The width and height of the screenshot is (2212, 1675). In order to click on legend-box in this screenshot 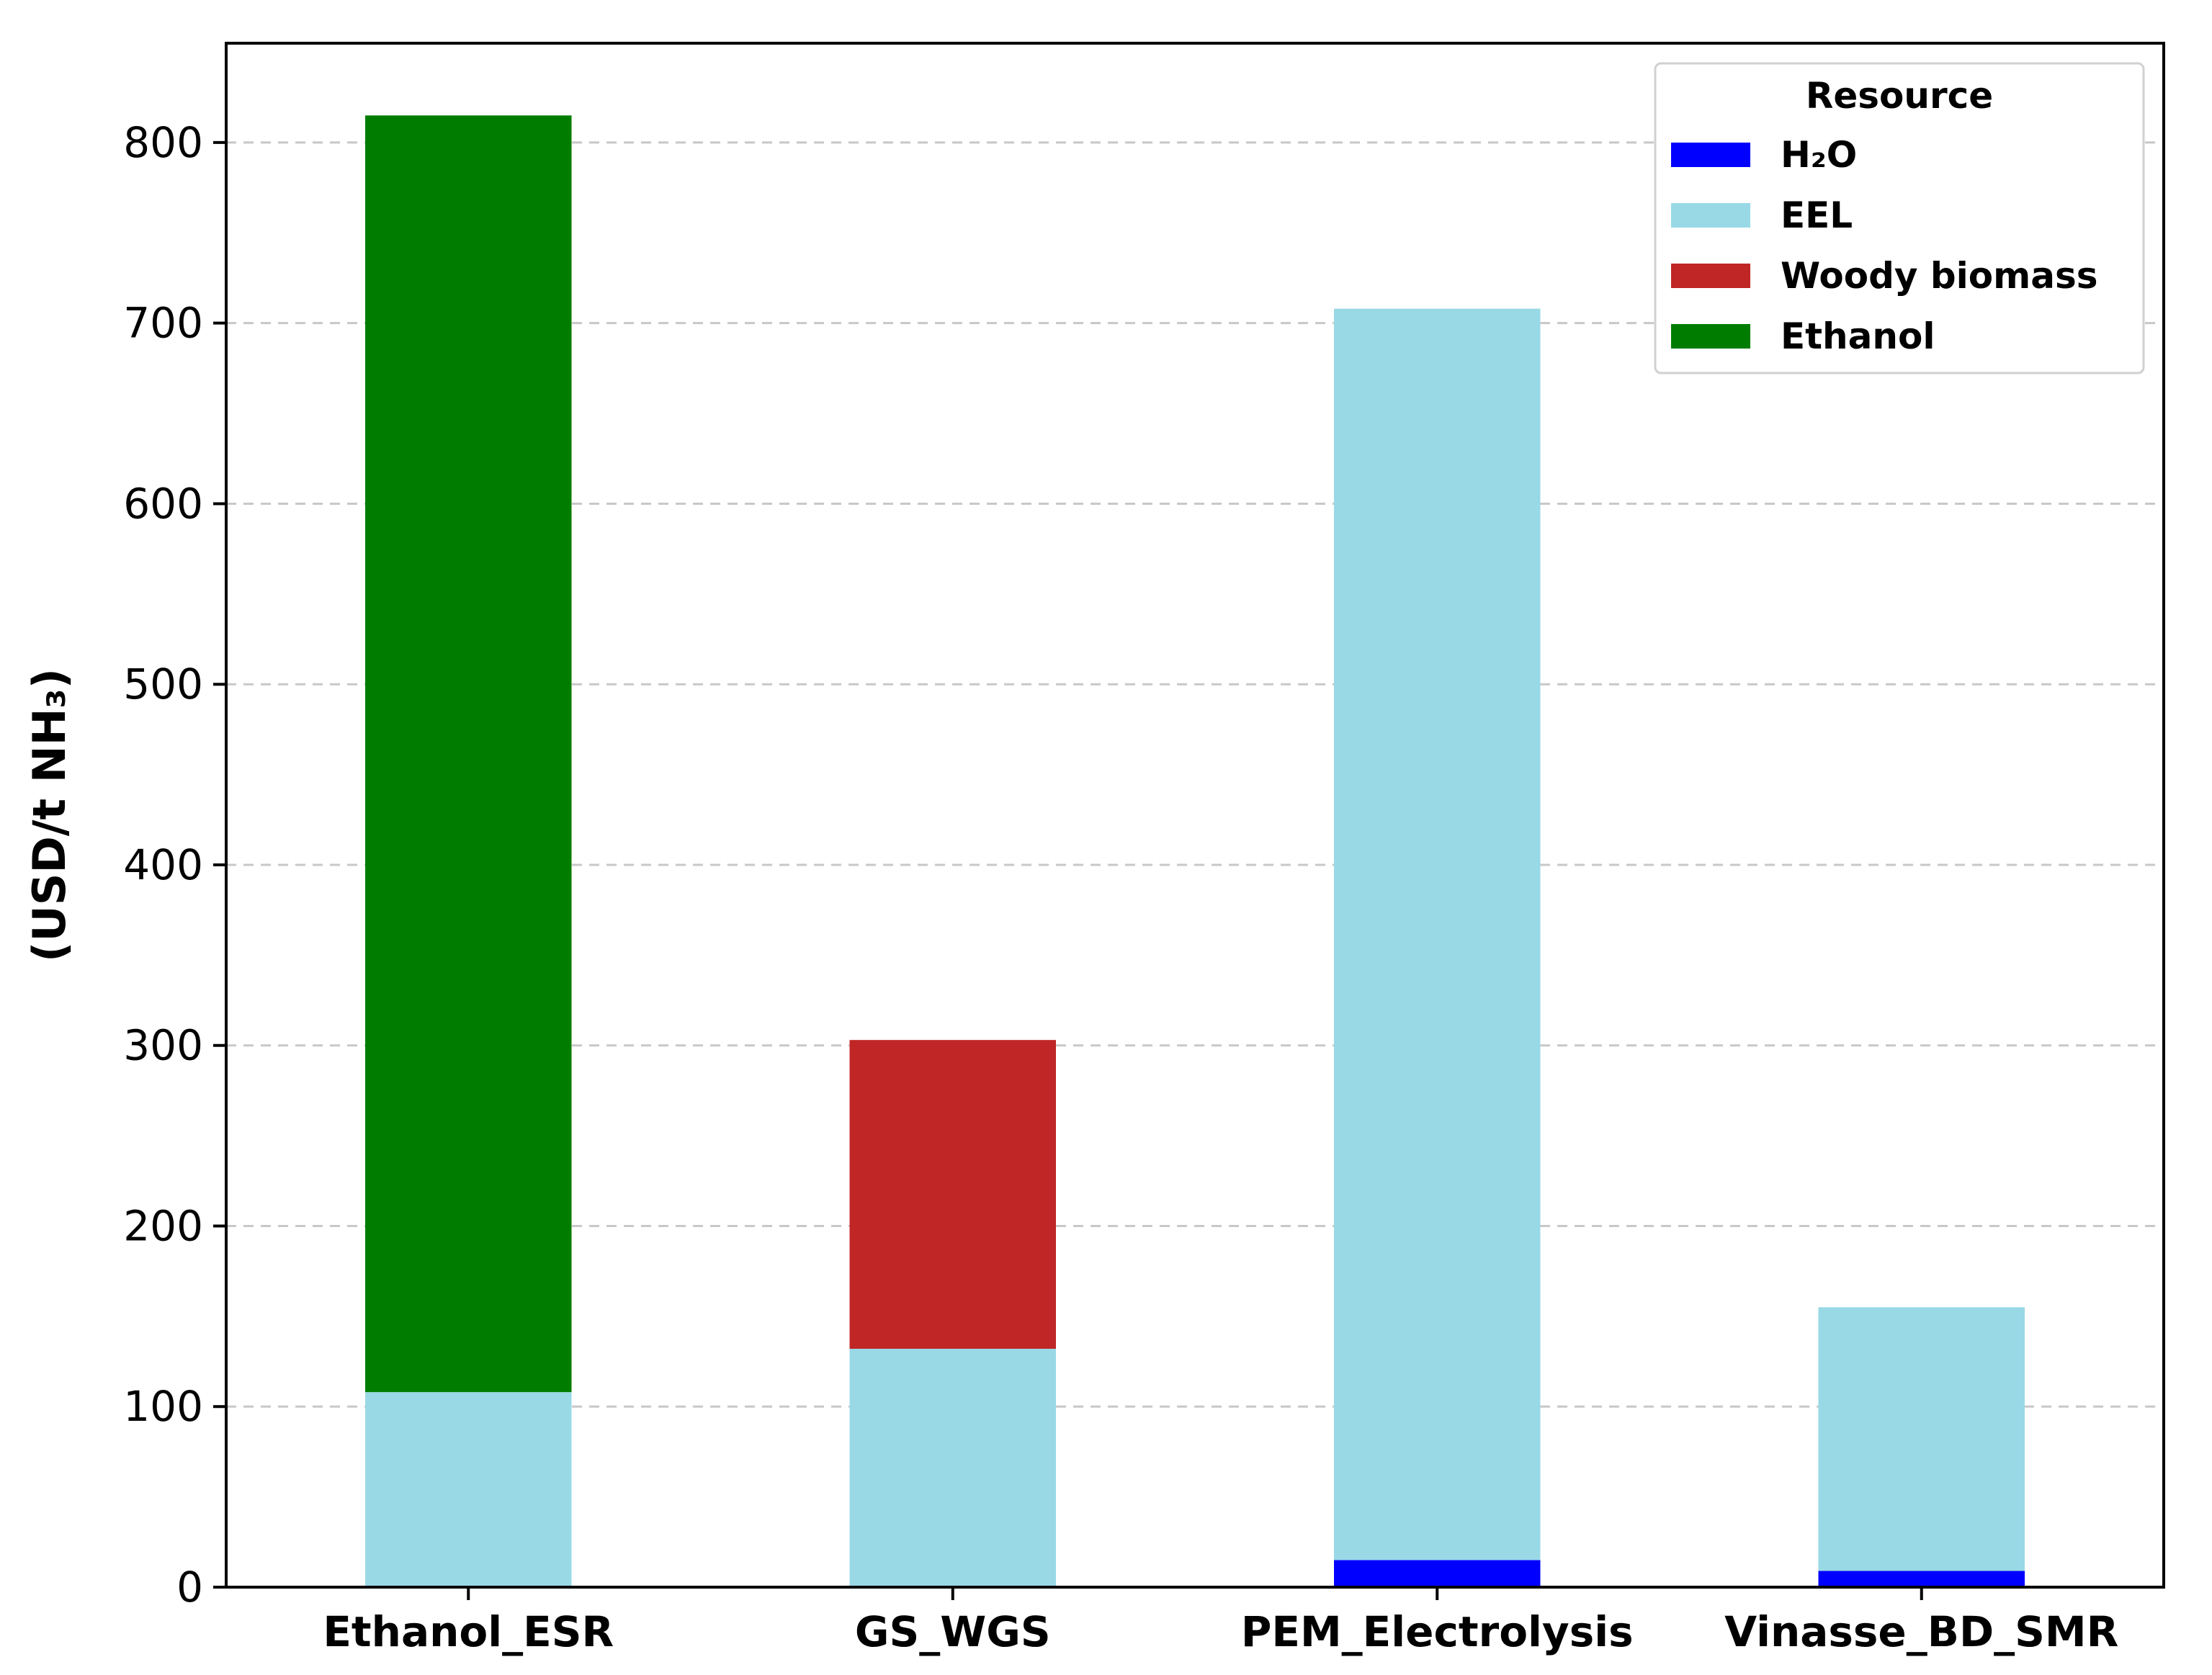, I will do `click(1899, 218)`.